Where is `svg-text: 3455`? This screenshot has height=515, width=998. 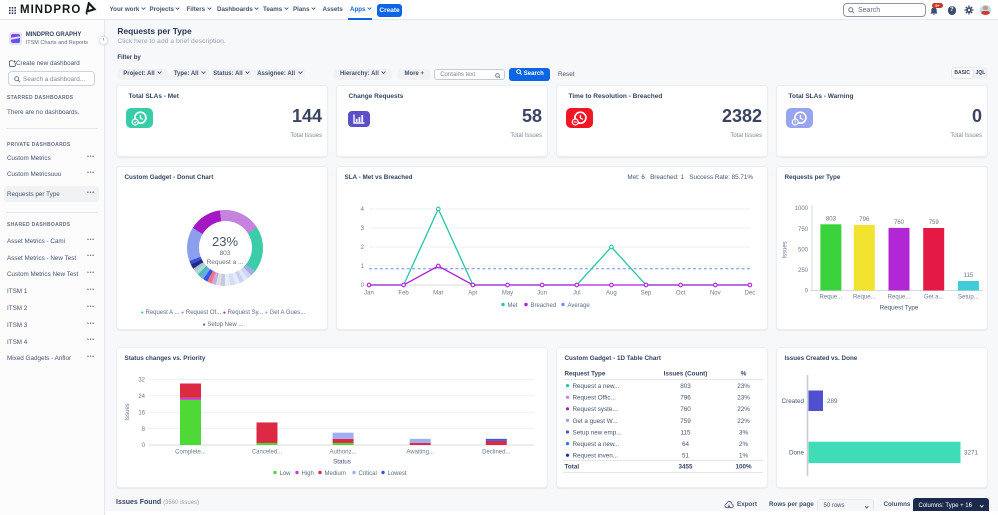
svg-text: 3455 is located at coordinates (685, 467).